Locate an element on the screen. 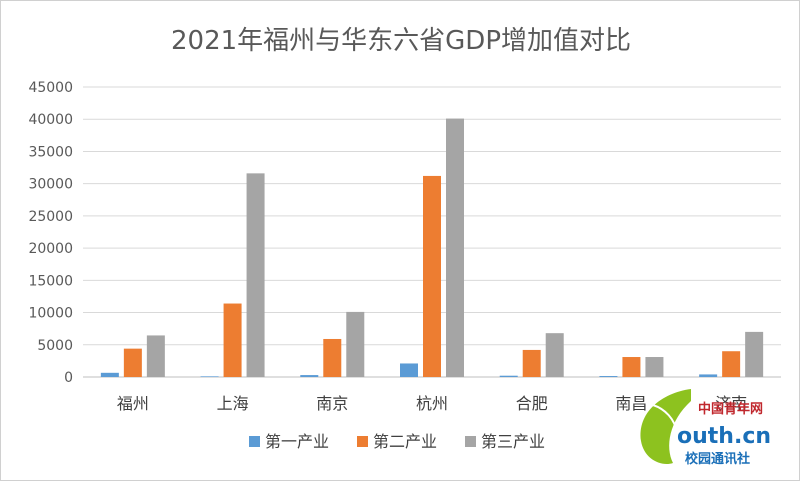 The width and height of the screenshot is (800, 481). watermark-line-1: 中国青年网 is located at coordinates (730, 409).